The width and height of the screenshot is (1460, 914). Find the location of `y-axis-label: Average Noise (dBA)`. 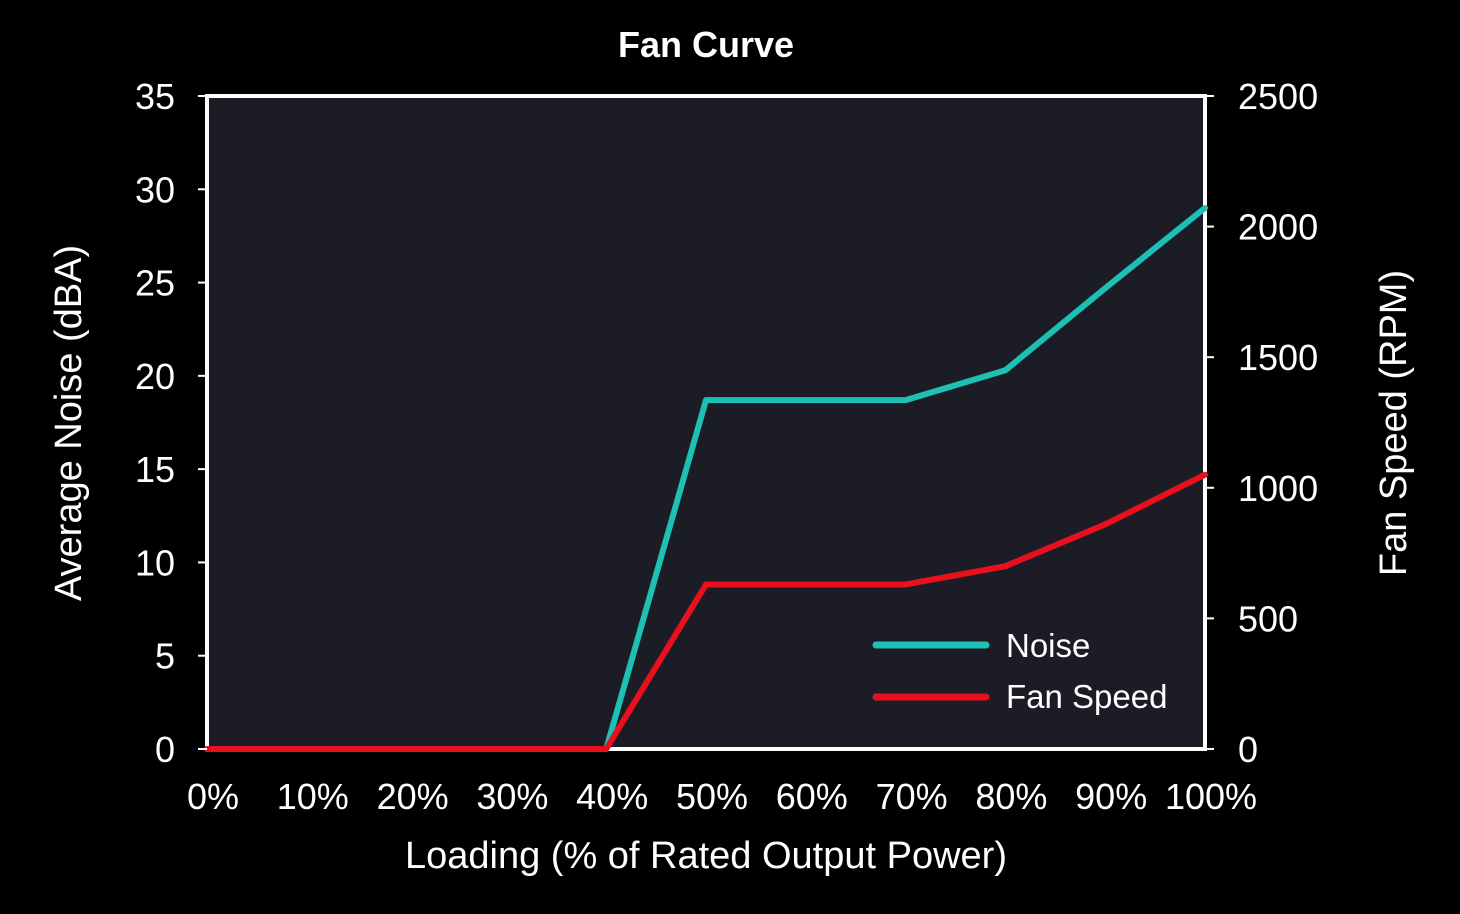

y-axis-label: Average Noise (dBA) is located at coordinates (69, 423).